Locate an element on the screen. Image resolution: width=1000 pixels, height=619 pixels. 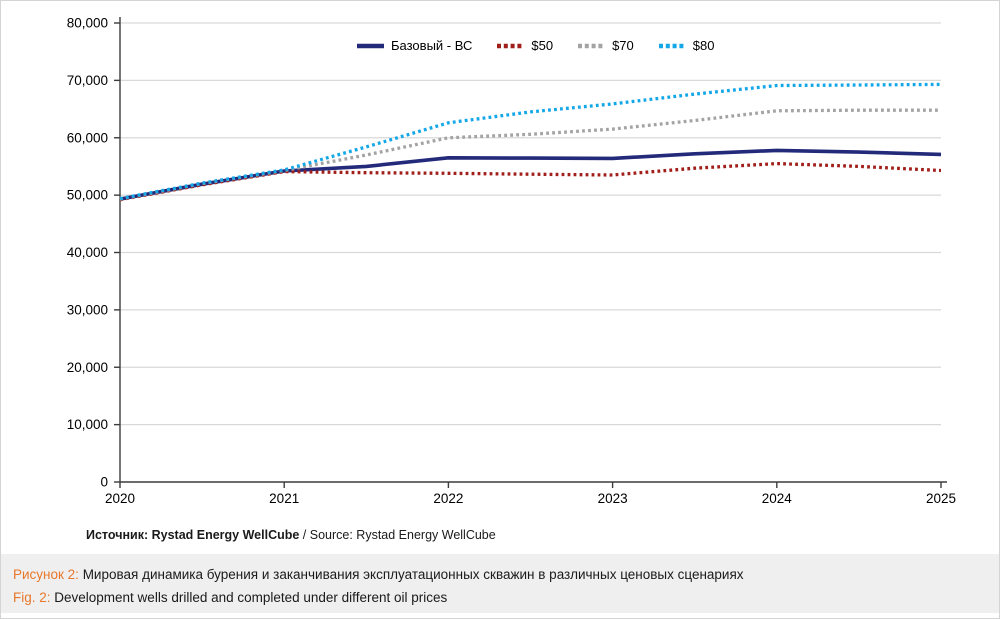
legend-swatch-Базовый - ВС is located at coordinates (370, 45).